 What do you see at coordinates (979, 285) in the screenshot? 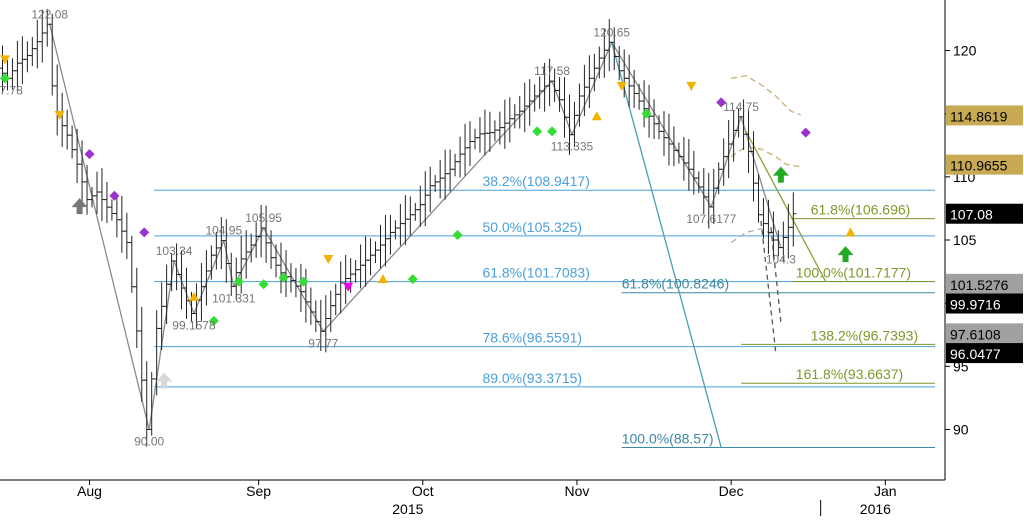
I see `price-tag-label: 101.5276` at bounding box center [979, 285].